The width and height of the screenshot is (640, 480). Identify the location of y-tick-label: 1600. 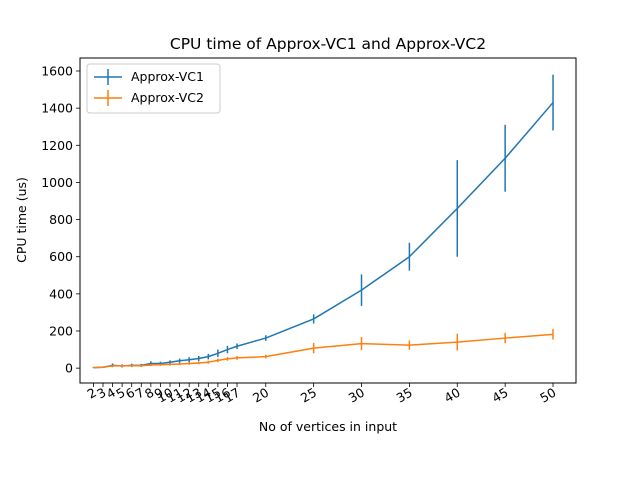
(57, 71).